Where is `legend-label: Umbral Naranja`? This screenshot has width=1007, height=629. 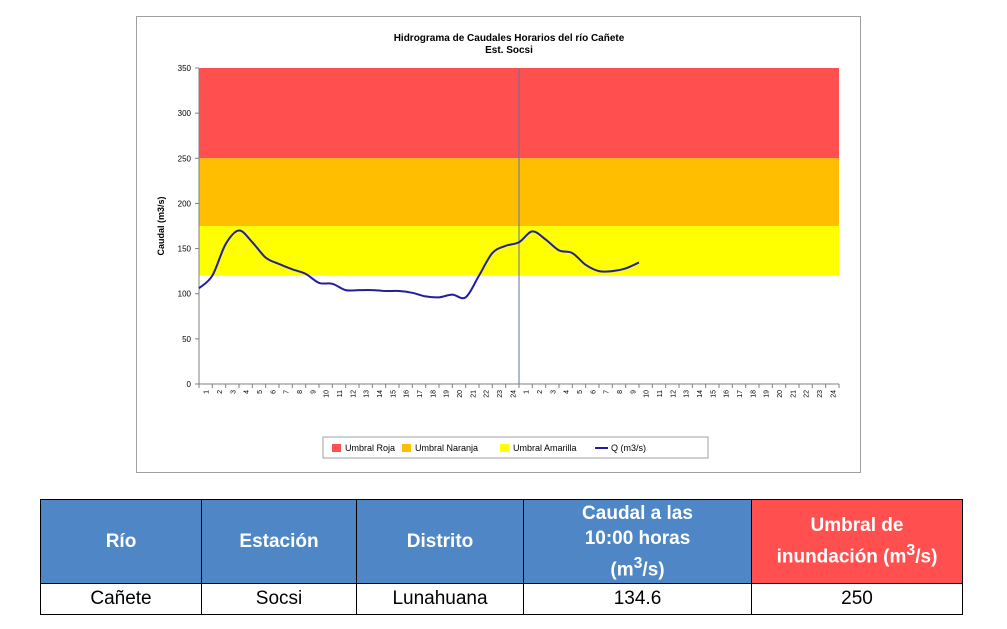 legend-label: Umbral Naranja is located at coordinates (446, 448).